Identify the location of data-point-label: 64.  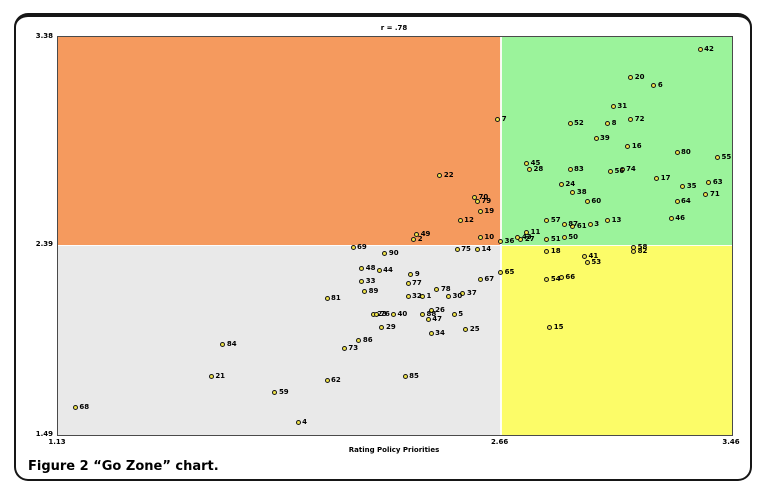
(686, 200).